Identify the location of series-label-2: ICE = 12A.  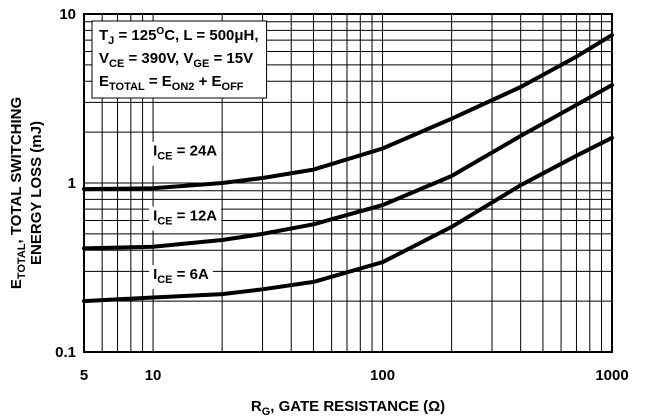
(185, 218).